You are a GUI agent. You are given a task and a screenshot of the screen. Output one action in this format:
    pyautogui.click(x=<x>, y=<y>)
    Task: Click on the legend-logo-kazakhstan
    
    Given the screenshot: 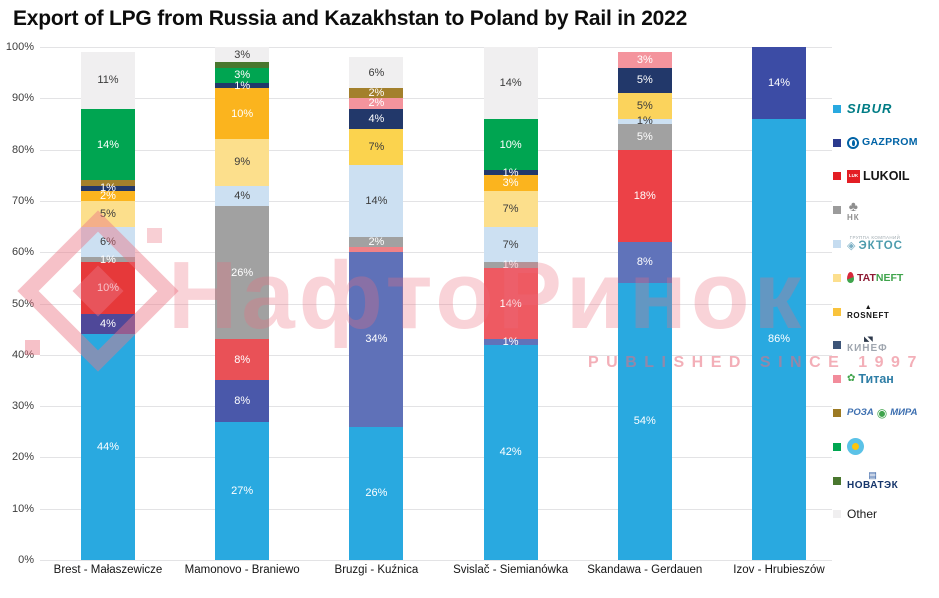 What is the action you would take?
    pyautogui.click(x=855, y=447)
    